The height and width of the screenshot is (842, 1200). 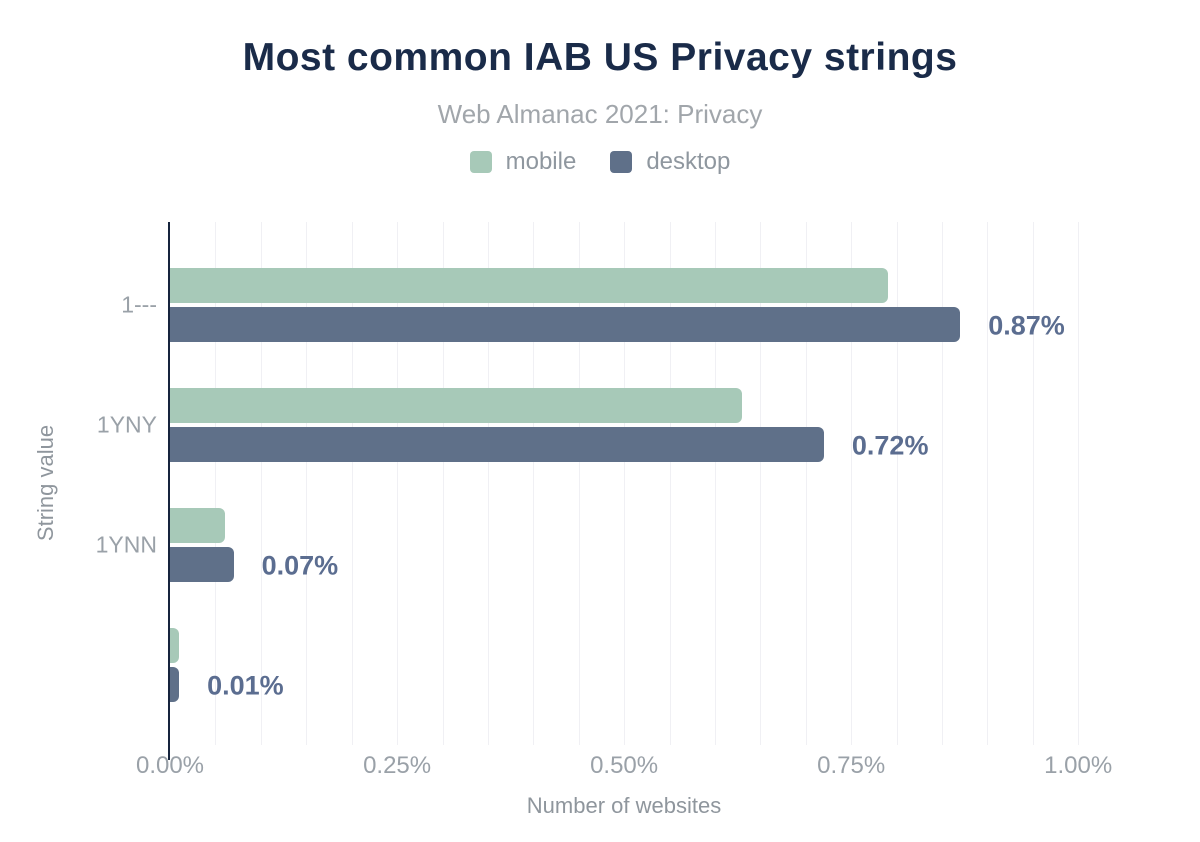 I want to click on x-tick-label: 0.75%, so click(x=851, y=765).